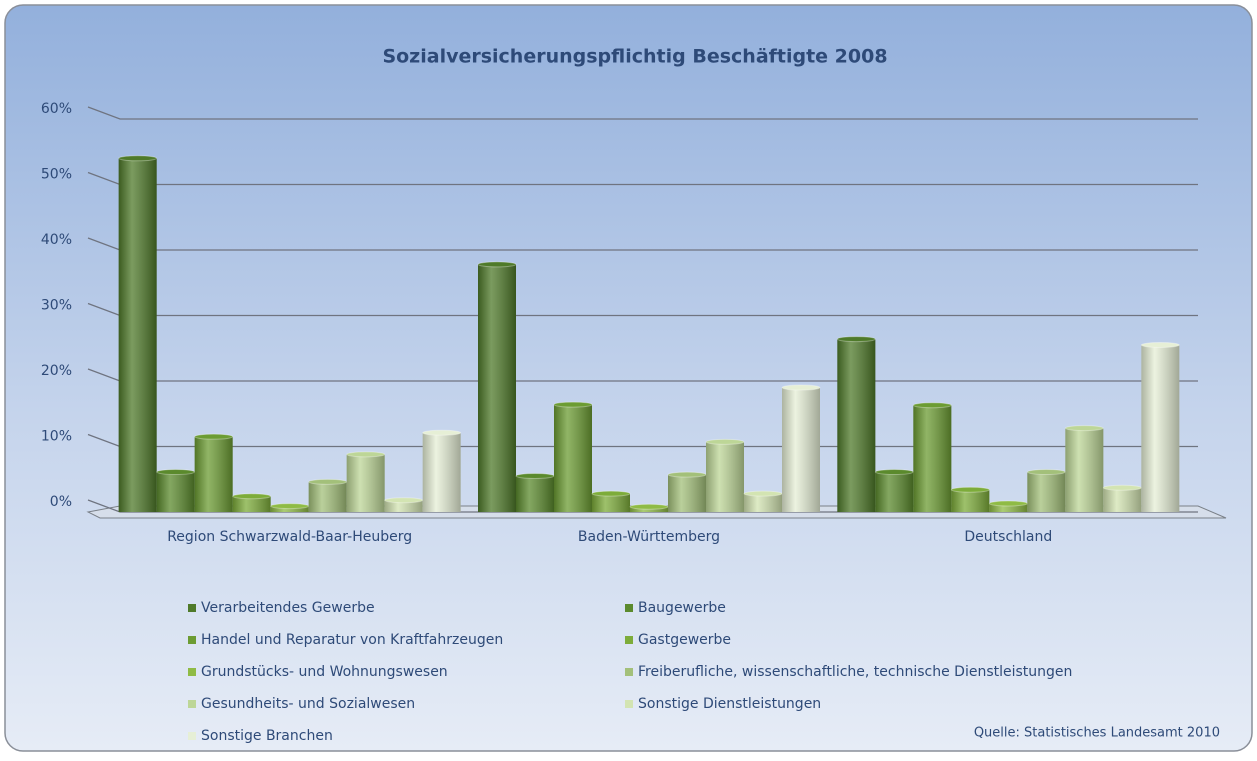 This screenshot has height=761, width=1257. Describe the element at coordinates (308, 704) in the screenshot. I see `legend-label: Gesundheits- und Sozialwesen` at that location.